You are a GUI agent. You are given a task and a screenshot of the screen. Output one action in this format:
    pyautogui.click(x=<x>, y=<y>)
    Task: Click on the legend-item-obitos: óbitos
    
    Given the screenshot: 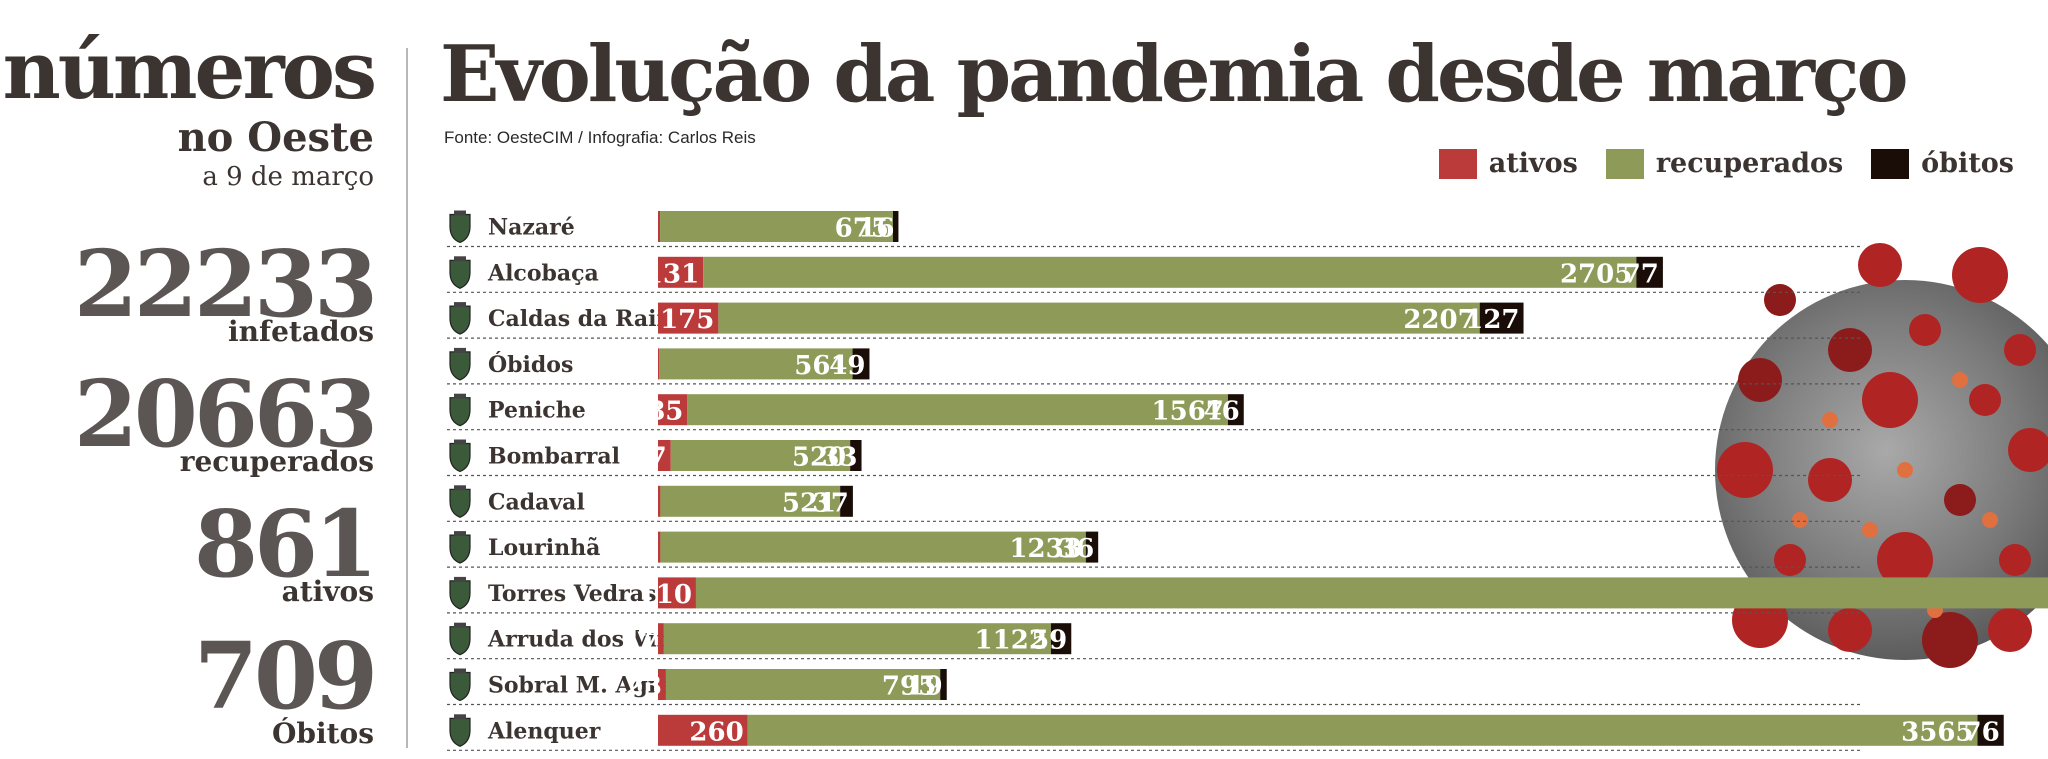 What is the action you would take?
    pyautogui.click(x=1942, y=163)
    